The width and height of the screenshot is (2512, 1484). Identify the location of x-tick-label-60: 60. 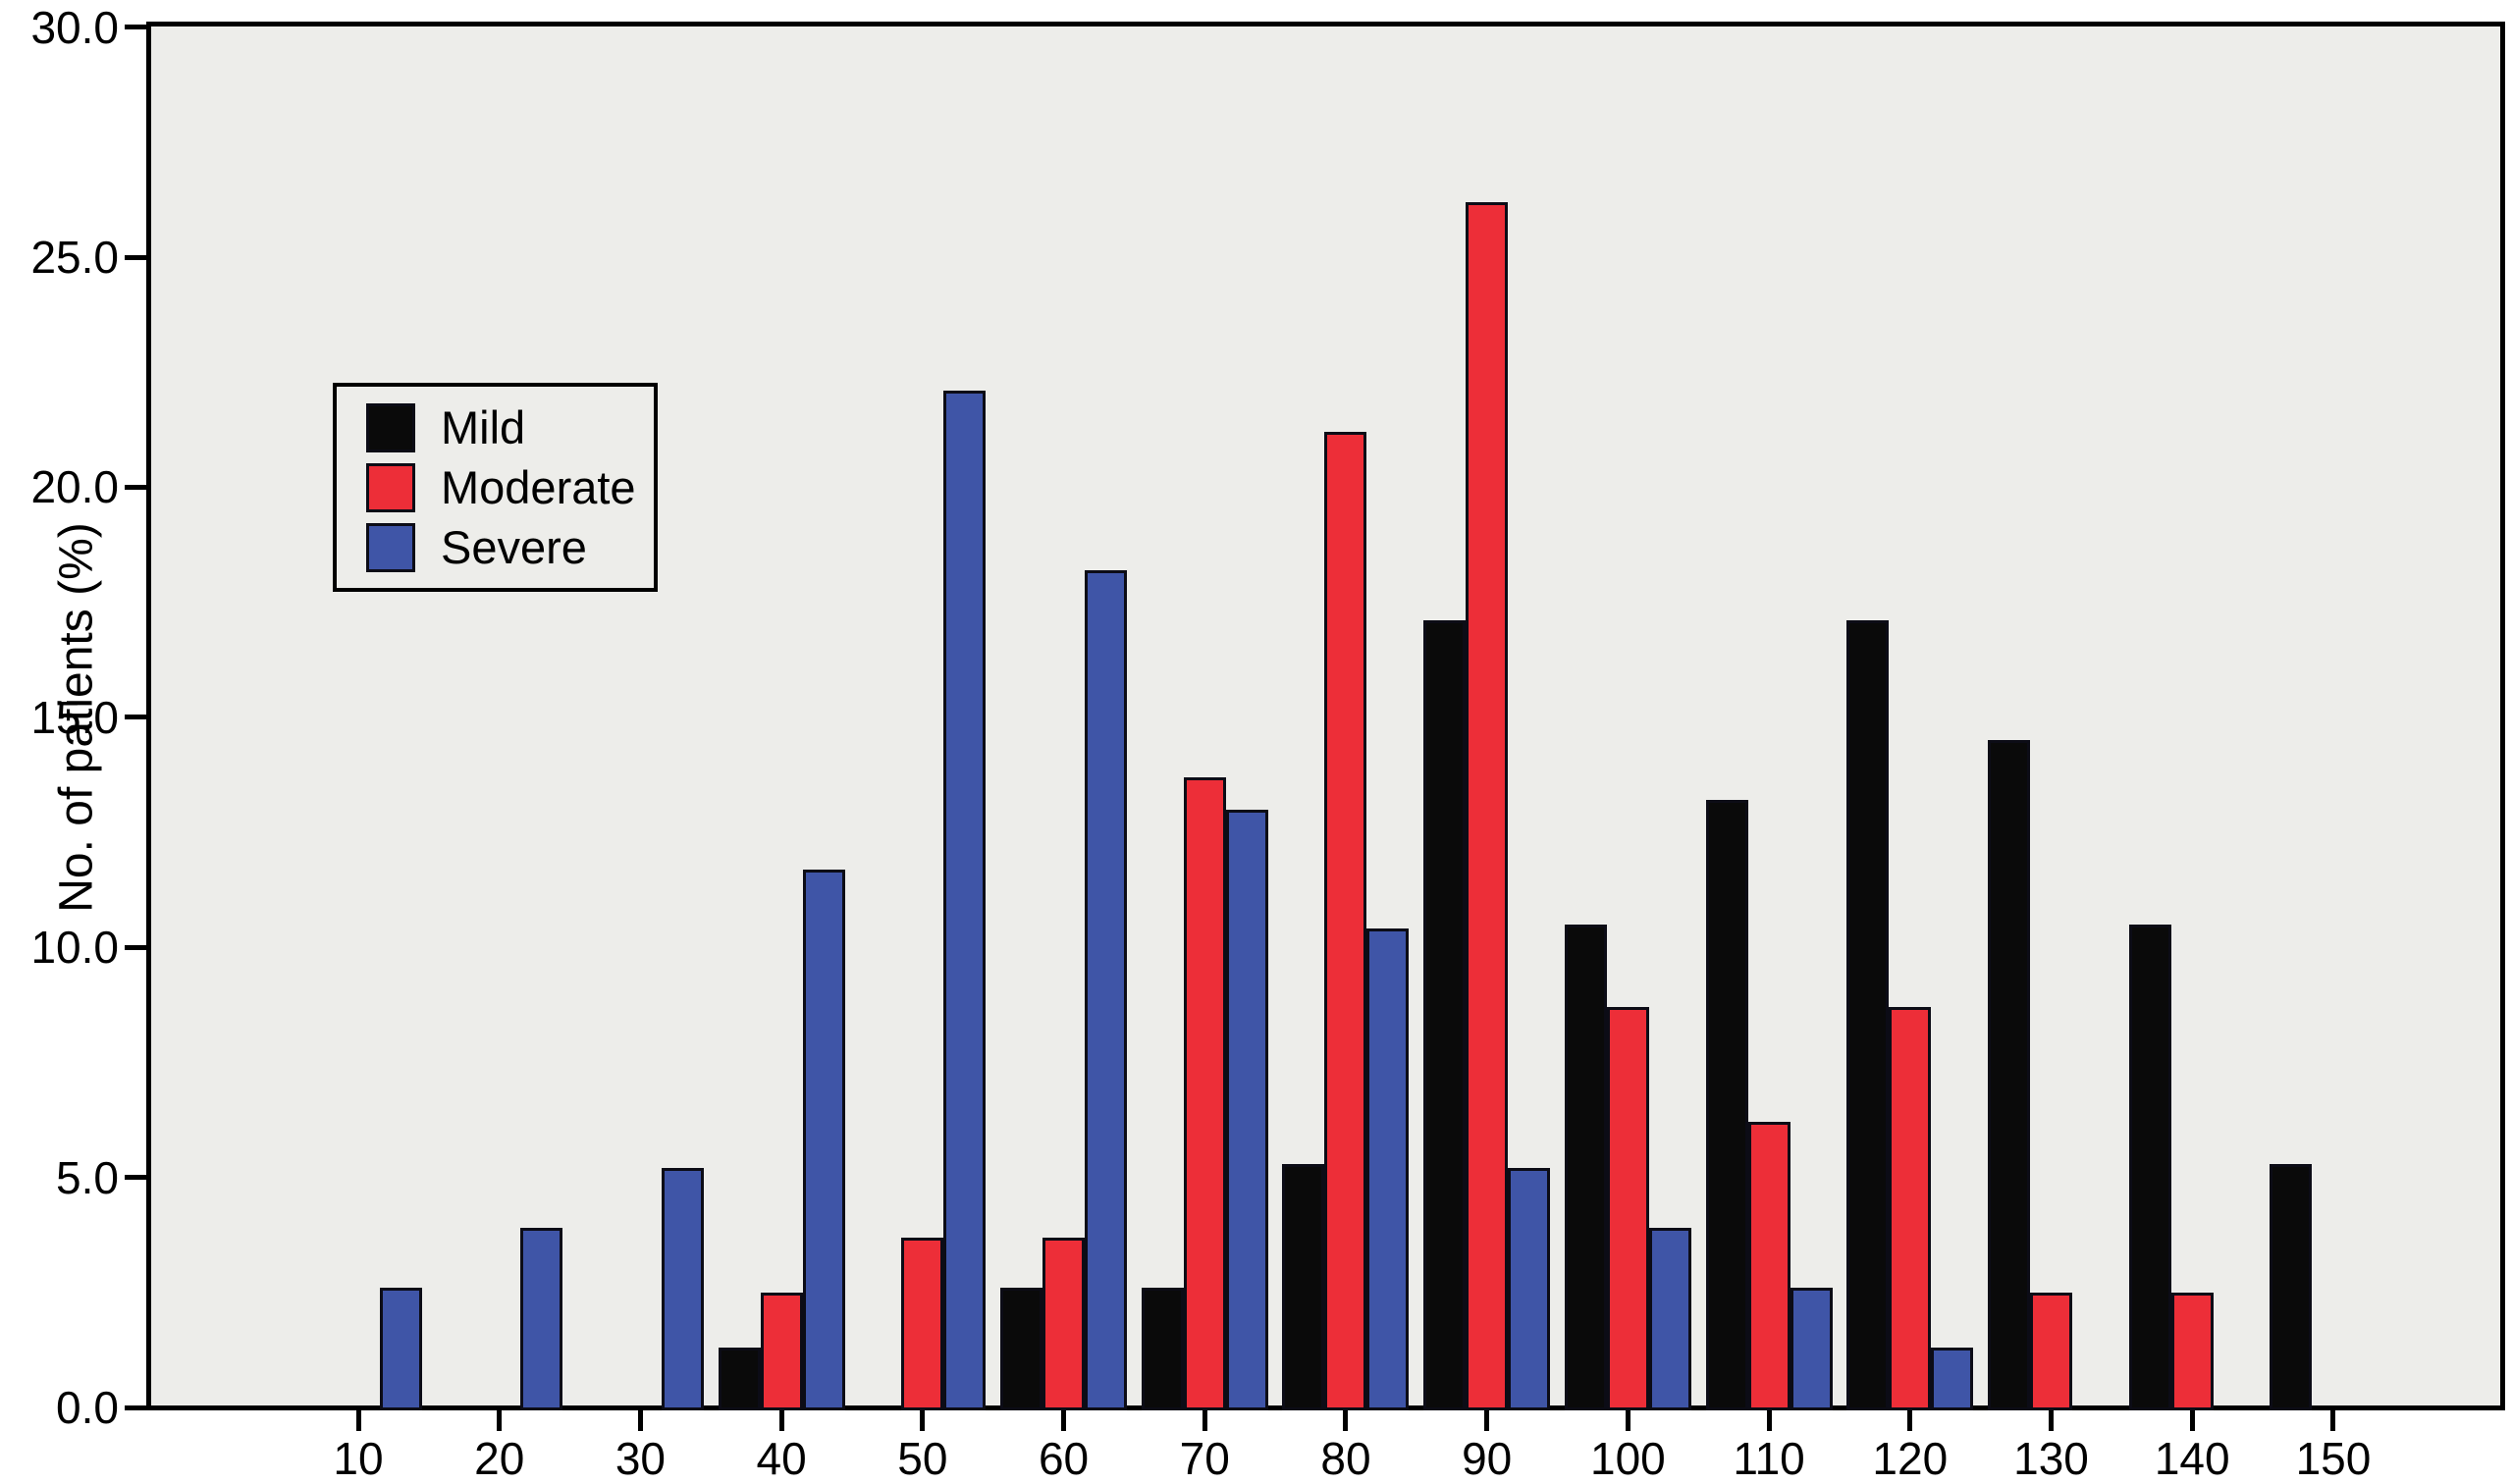
(1064, 1458).